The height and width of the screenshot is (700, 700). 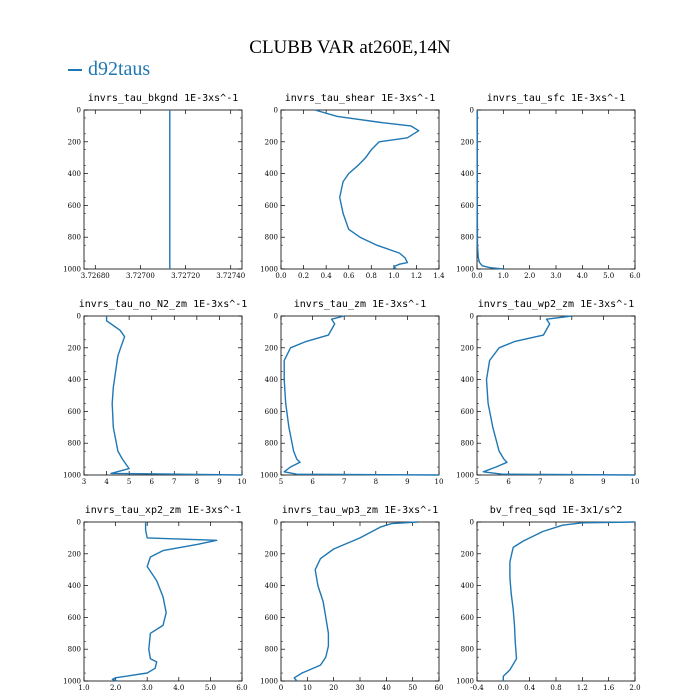 What do you see at coordinates (439, 688) in the screenshot?
I see `x-tick-label: 60` at bounding box center [439, 688].